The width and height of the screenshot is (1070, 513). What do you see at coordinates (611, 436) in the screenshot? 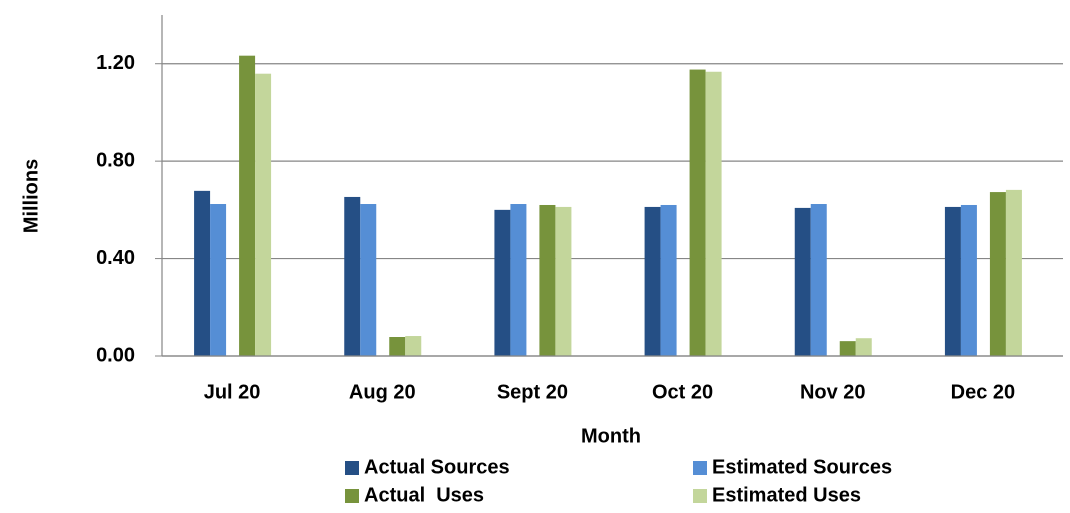
I see `x-axis-title: Month` at bounding box center [611, 436].